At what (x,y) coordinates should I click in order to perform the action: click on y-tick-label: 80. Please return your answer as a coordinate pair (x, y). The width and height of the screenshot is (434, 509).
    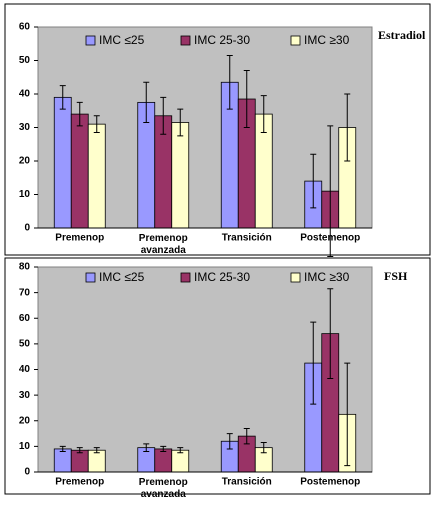
    Looking at the image, I should click on (25, 267).